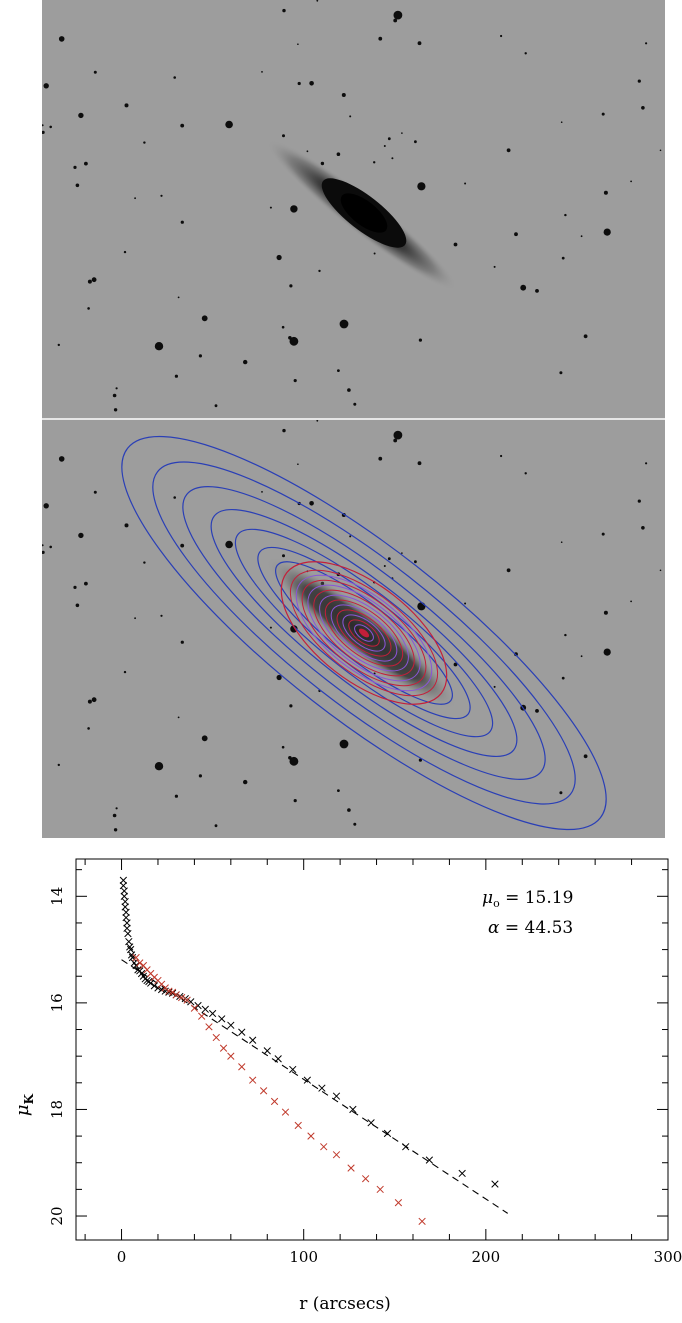 This screenshot has height=1323, width=682. Describe the element at coordinates (527, 899) in the screenshot. I see `svg-text: μo = 15.19` at that location.